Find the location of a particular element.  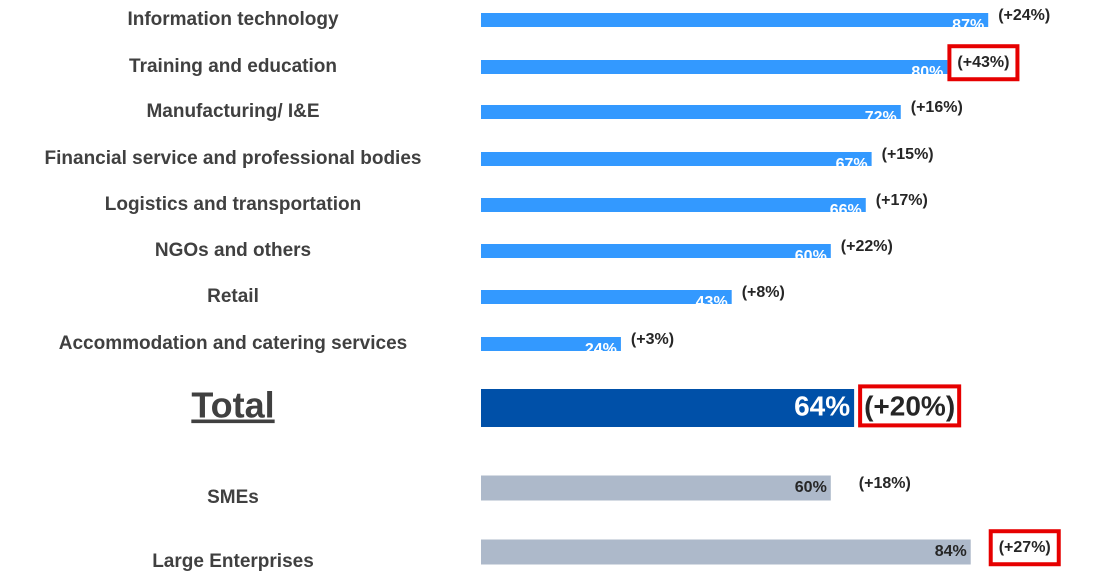

value-label: 43% is located at coordinates (712, 302).